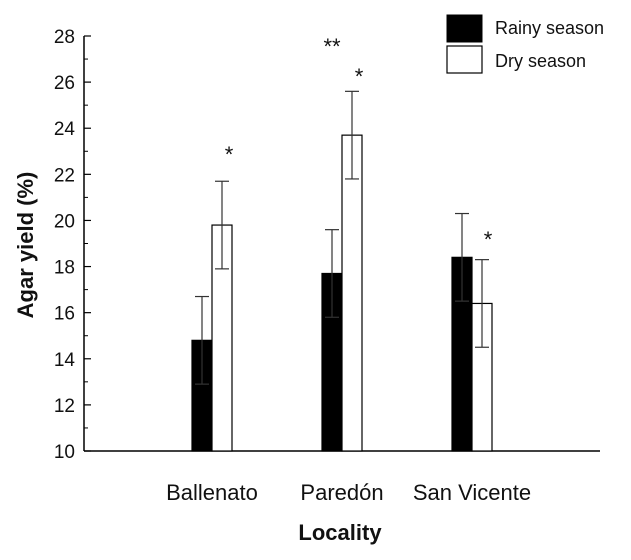  What do you see at coordinates (64, 221) in the screenshot?
I see `y-tick-label: 20` at bounding box center [64, 221].